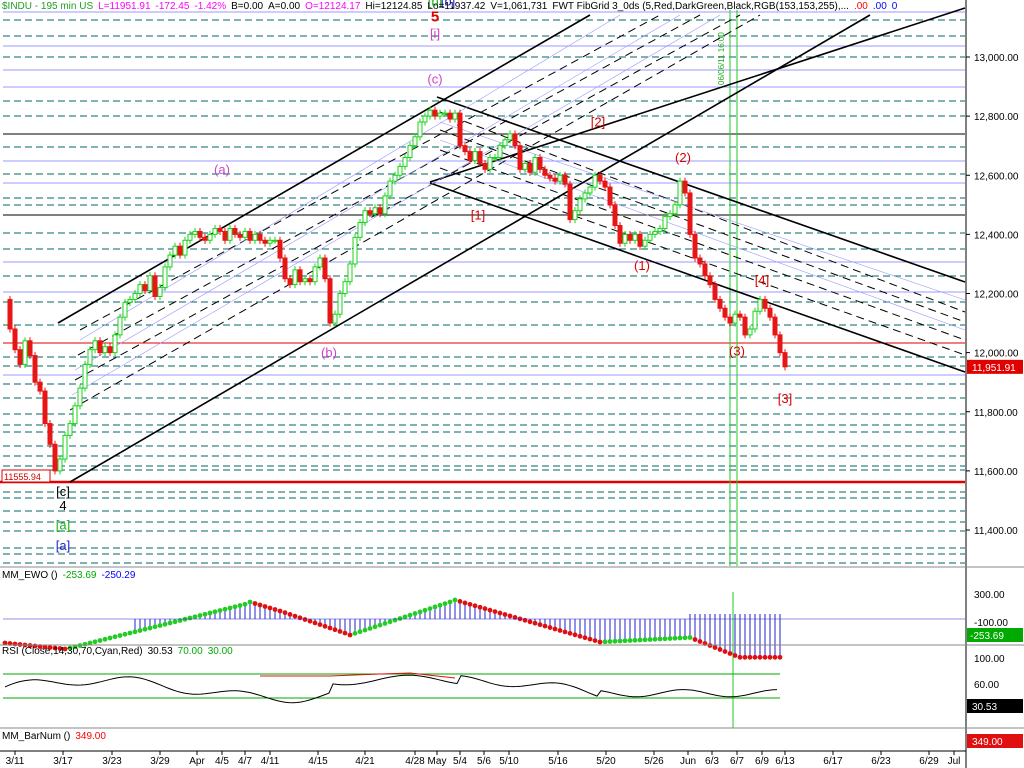 This screenshot has height=768, width=1024. Describe the element at coordinates (989, 595) in the screenshot. I see `ewo-tick-label: 300.00` at that location.